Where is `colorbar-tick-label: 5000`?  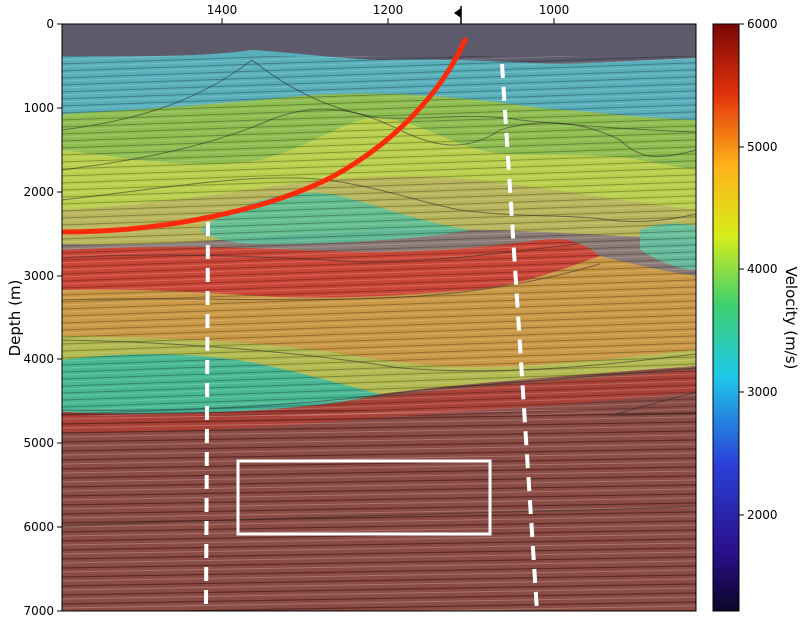
colorbar-tick-label: 5000 is located at coordinates (762, 147).